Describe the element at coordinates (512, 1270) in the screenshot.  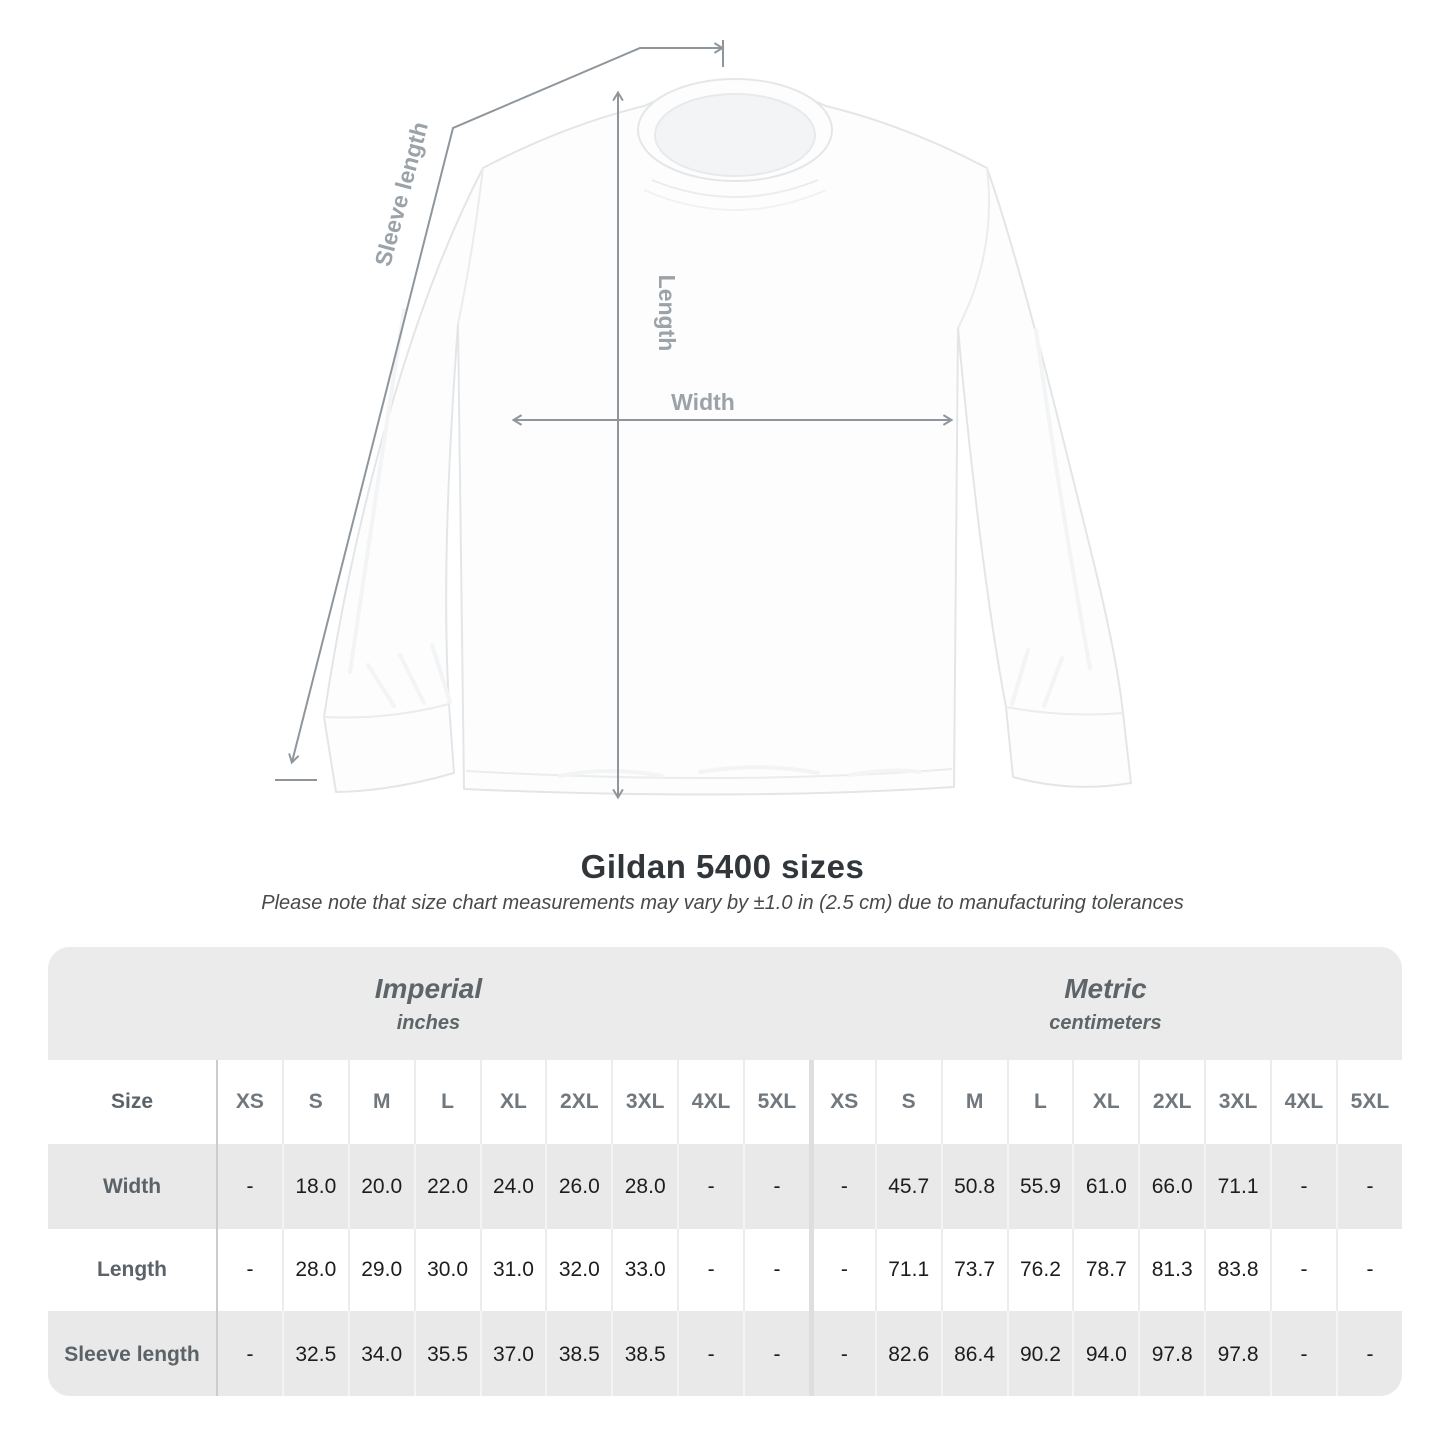
I see `size-value-cell: 31.0` at that location.